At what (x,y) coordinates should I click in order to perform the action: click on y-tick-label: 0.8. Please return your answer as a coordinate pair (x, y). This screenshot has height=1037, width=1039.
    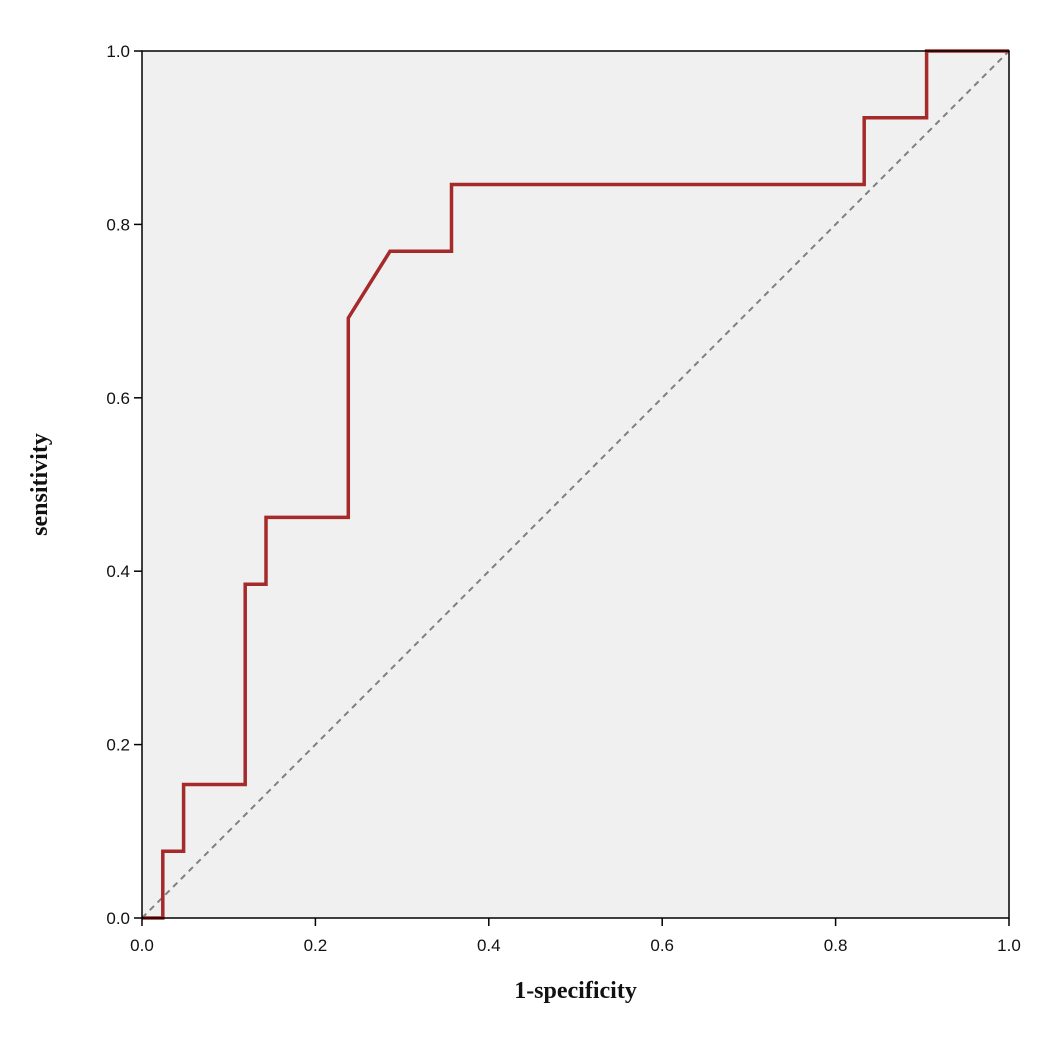
    Looking at the image, I should click on (118, 224).